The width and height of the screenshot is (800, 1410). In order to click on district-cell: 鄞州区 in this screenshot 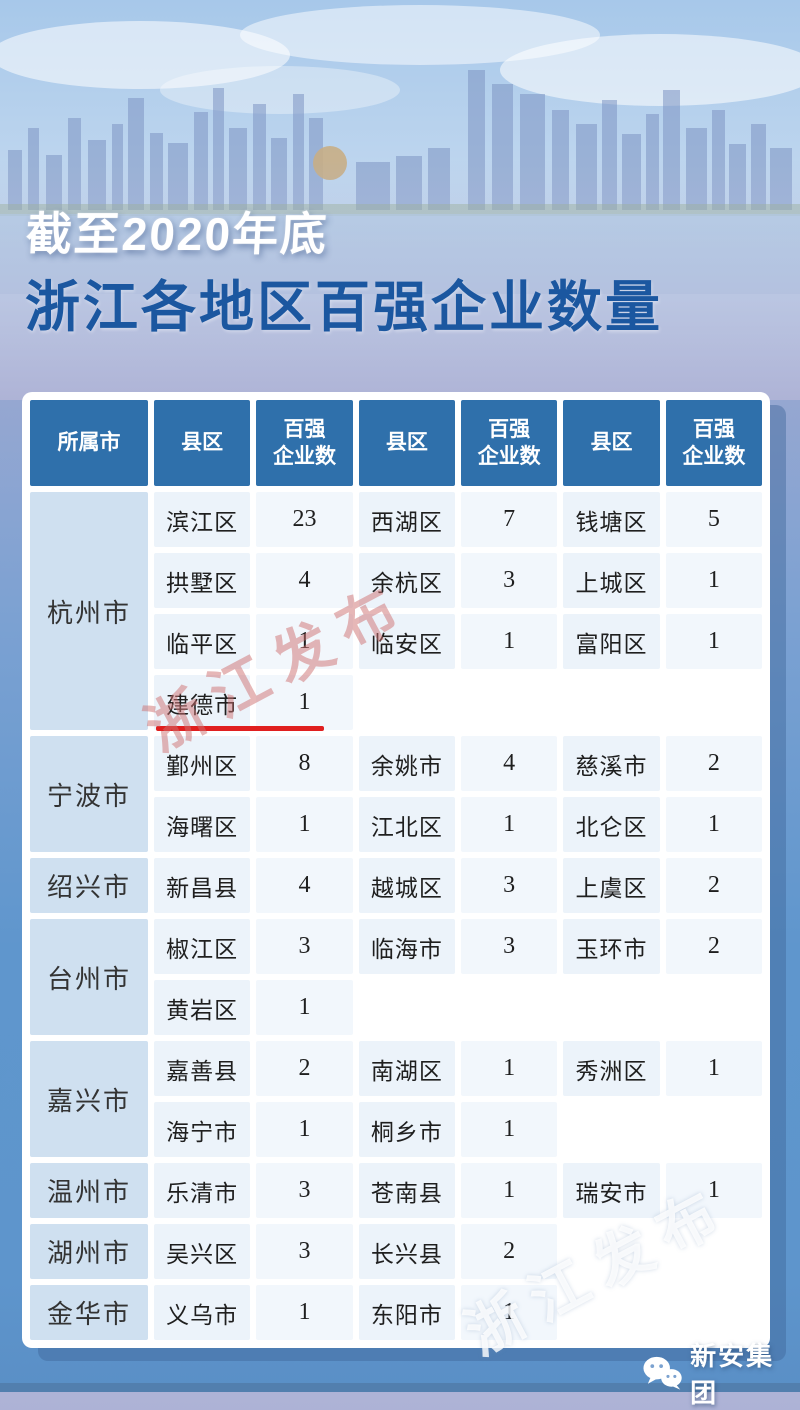, I will do `click(202, 763)`.